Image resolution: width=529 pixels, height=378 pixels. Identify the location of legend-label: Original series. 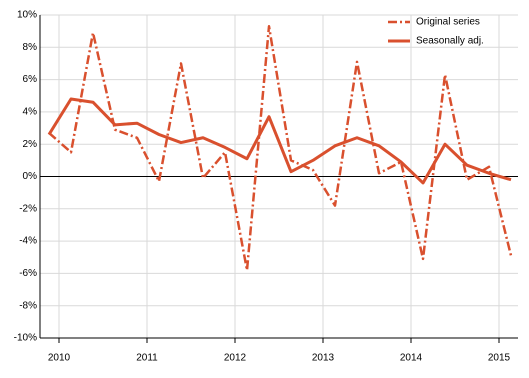
(448, 22).